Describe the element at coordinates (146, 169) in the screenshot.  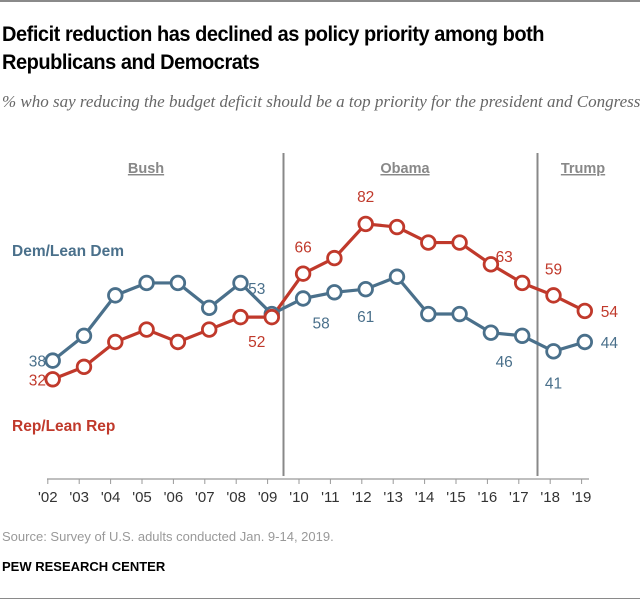
I see `era-label-bush: Bush` at that location.